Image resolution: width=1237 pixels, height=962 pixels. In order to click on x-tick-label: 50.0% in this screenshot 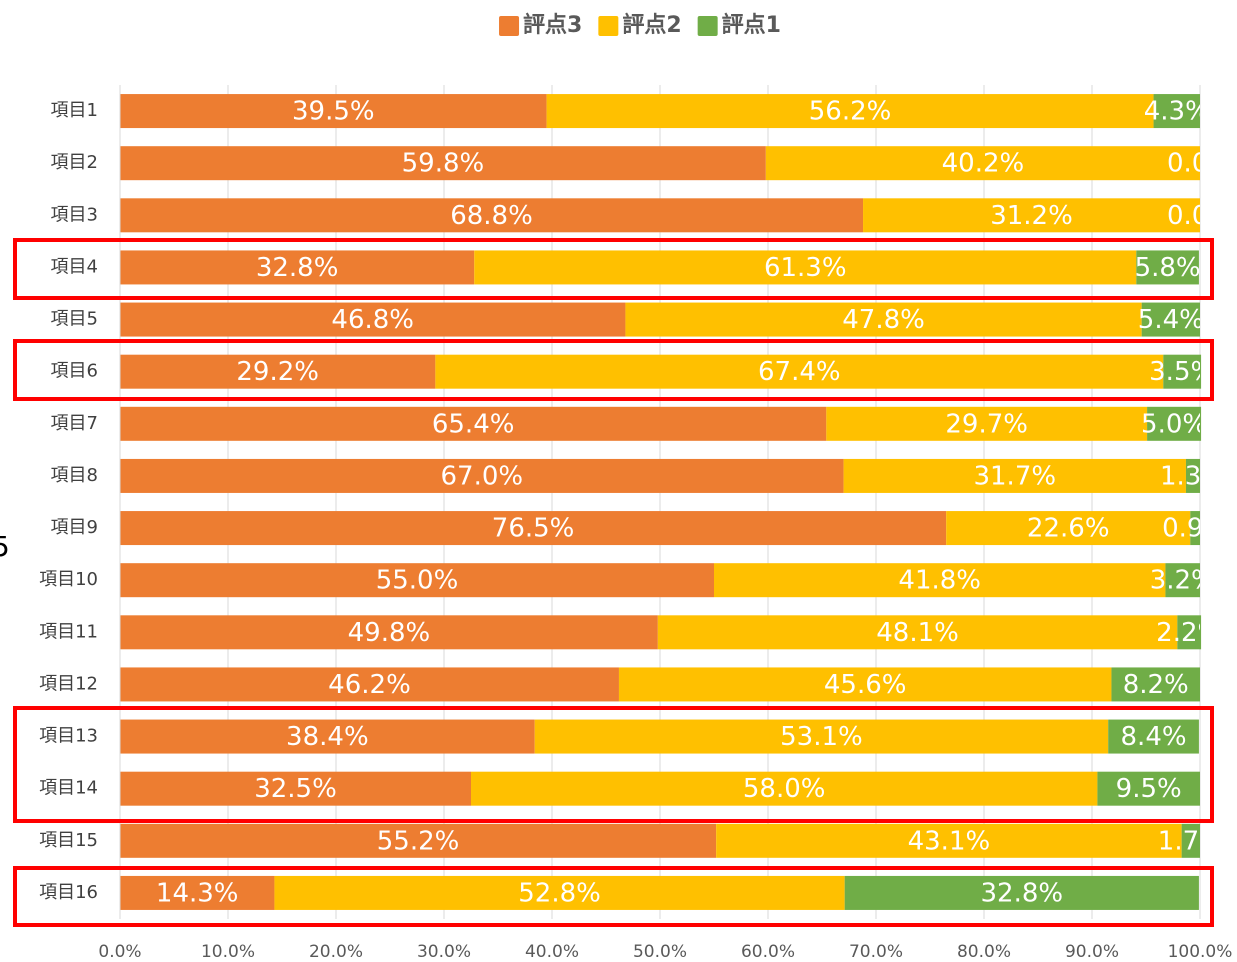, I will do `click(660, 952)`.